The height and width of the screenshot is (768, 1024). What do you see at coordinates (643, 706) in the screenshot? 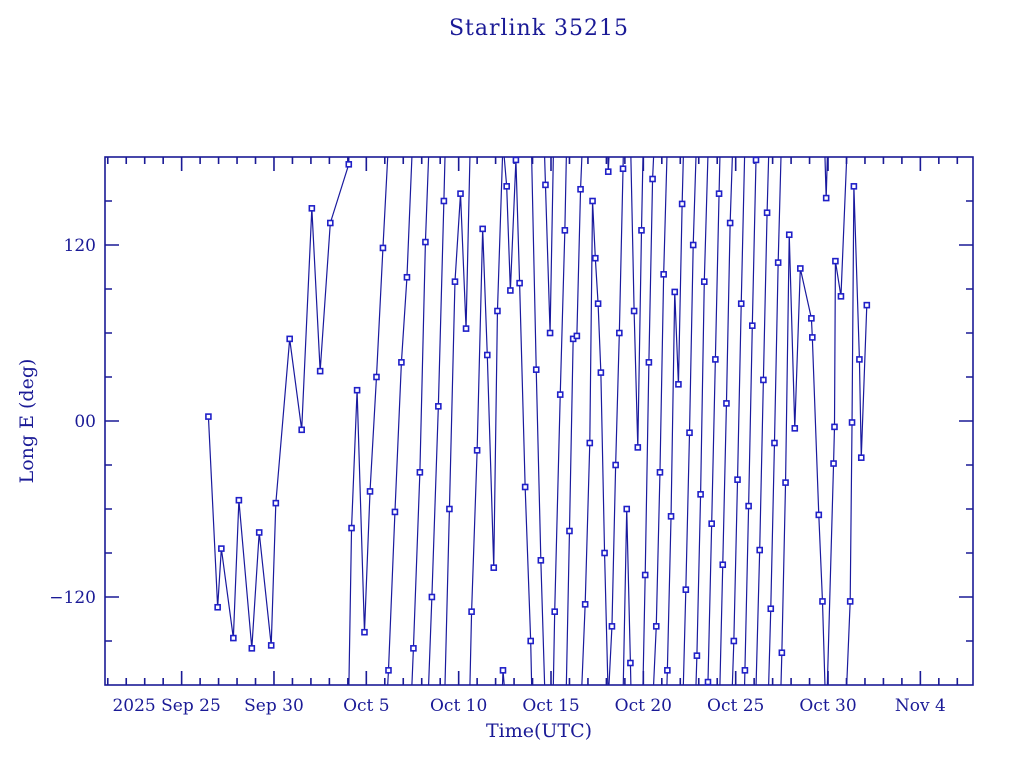
I see `x-axis-tick-label: Oct 20` at bounding box center [643, 706].